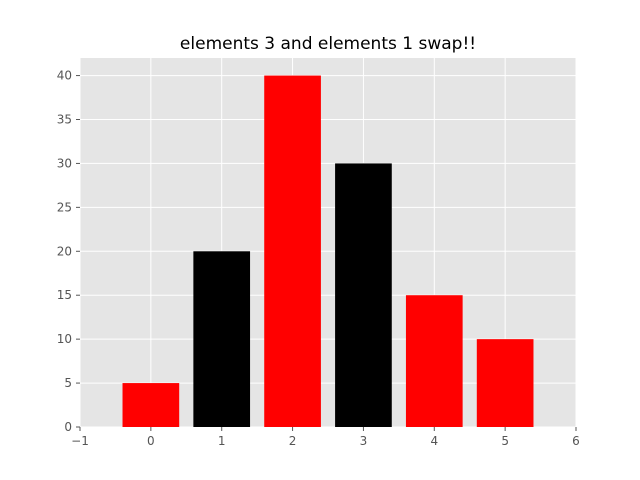 The height and width of the screenshot is (480, 640). Describe the element at coordinates (64, 339) in the screenshot. I see `y-tick-label: 10` at that location.